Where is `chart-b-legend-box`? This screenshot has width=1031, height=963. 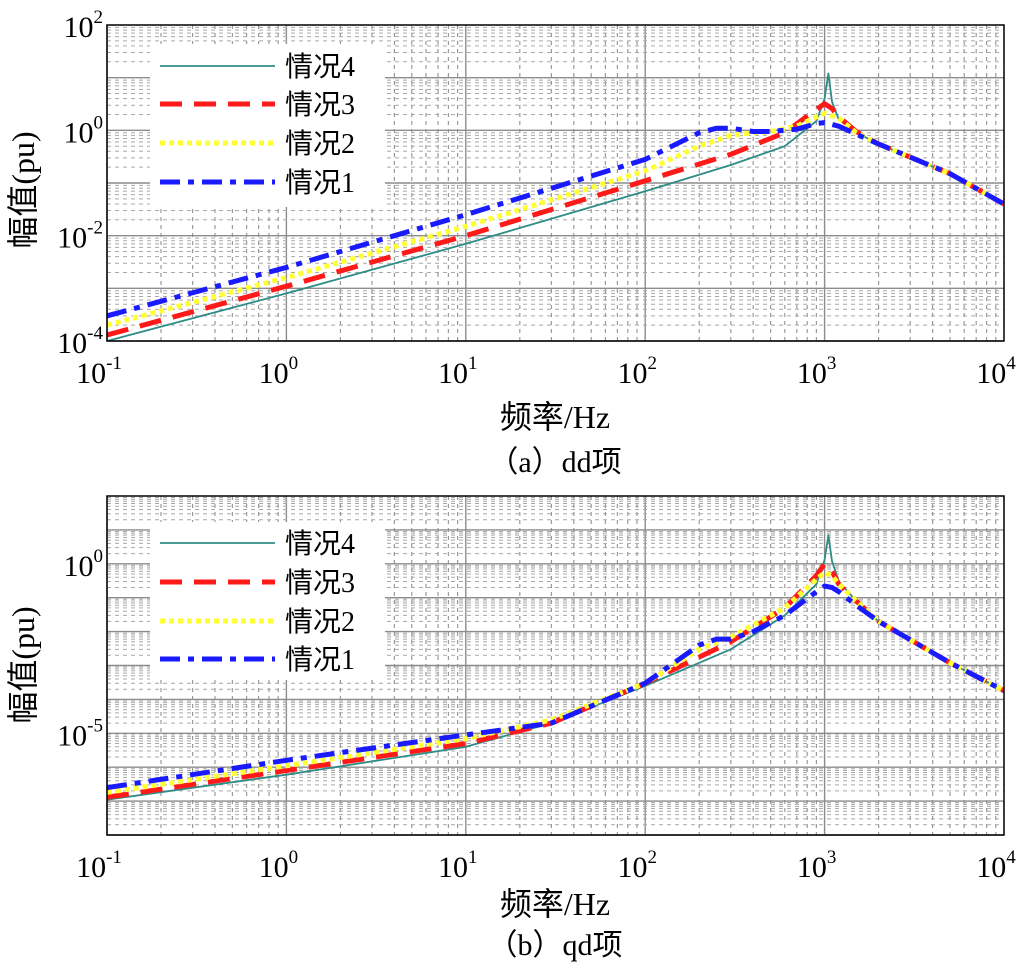 chart-b-legend-box is located at coordinates (267, 601).